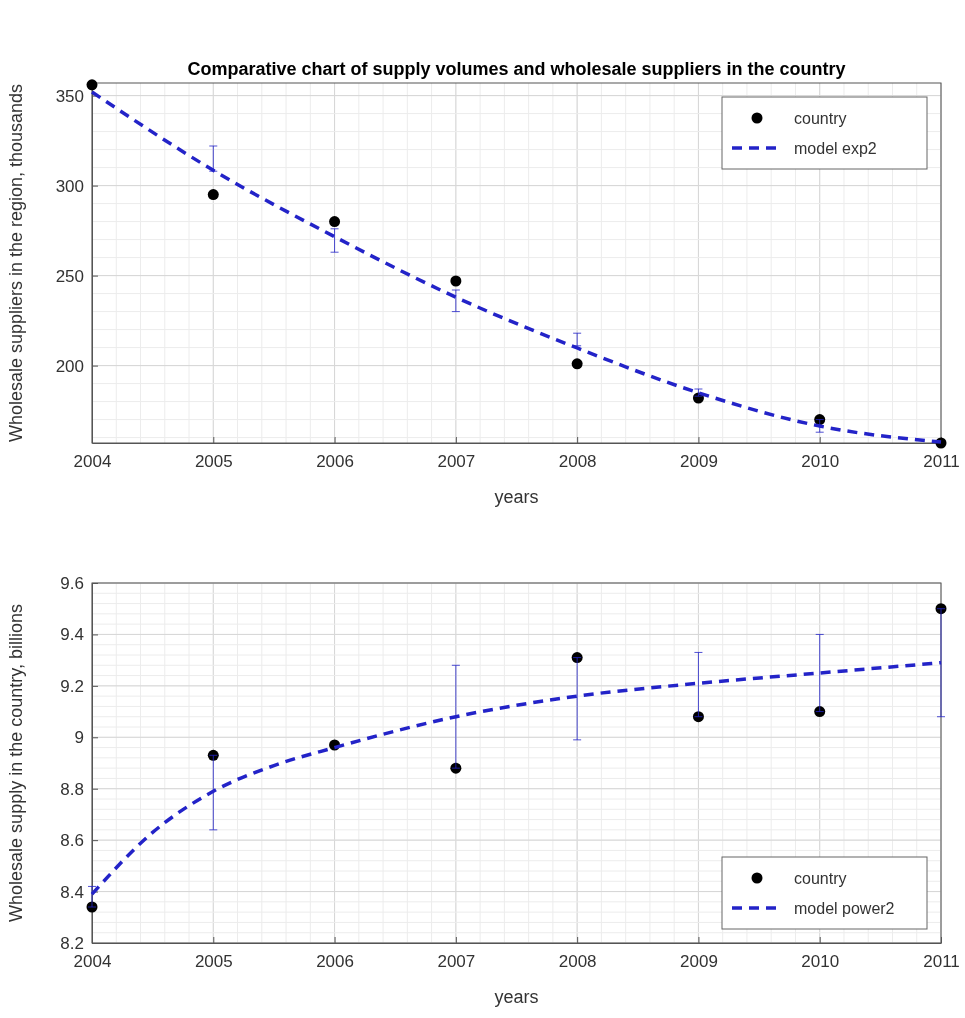 The width and height of the screenshot is (965, 1018). Describe the element at coordinates (516, 69) in the screenshot. I see `chart-title: Comparative chart of supply volumes and wholesale suppliers in the country` at that location.